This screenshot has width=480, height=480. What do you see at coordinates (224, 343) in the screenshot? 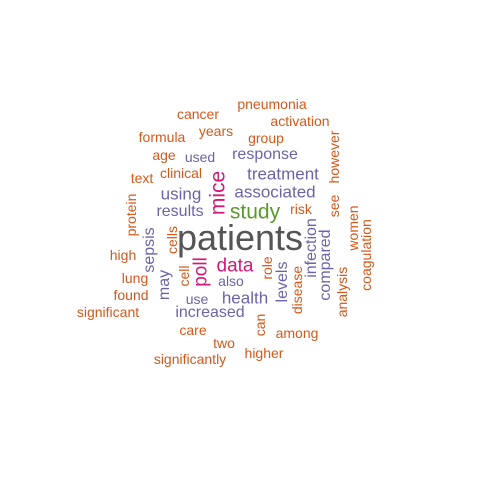
I see `word-two: two` at bounding box center [224, 343].